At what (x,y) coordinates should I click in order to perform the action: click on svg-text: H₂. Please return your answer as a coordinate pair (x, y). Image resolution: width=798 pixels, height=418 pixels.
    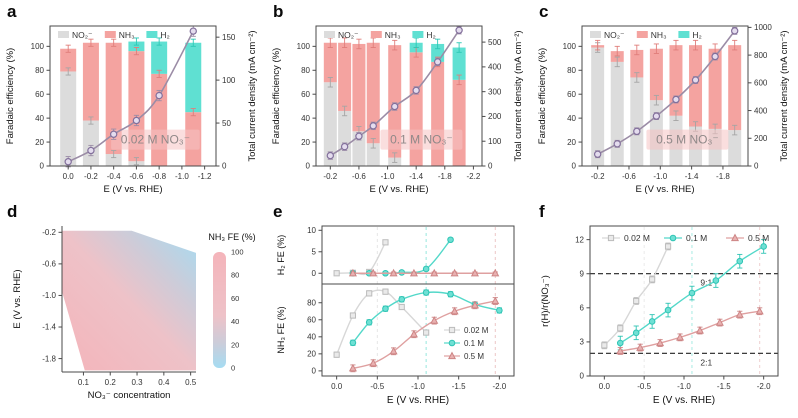
    Looking at the image, I should click on (164, 35).